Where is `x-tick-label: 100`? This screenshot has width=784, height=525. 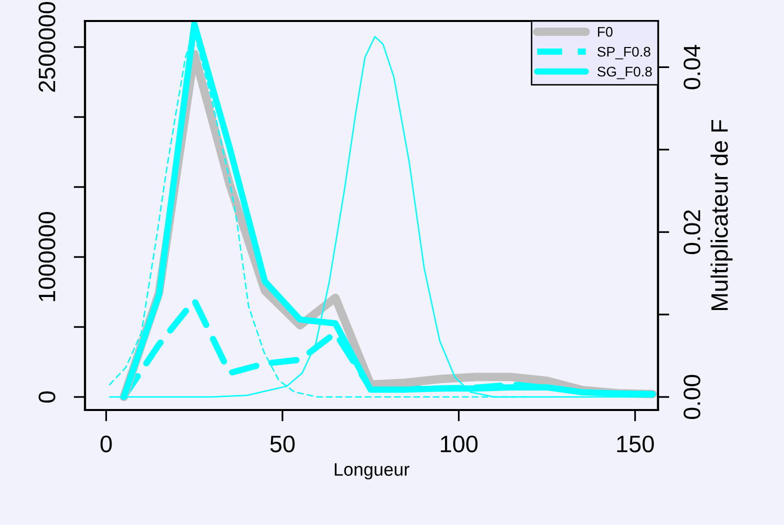
x-tick-label: 100 is located at coordinates (459, 444).